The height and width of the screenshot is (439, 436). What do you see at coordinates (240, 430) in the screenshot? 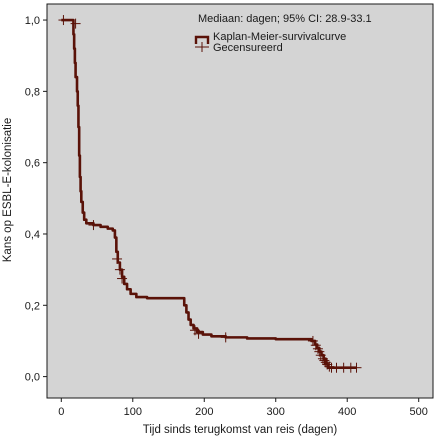
I see `x-axis-title: Tijd sinds terugkomst van reis (dagen)` at bounding box center [240, 430].